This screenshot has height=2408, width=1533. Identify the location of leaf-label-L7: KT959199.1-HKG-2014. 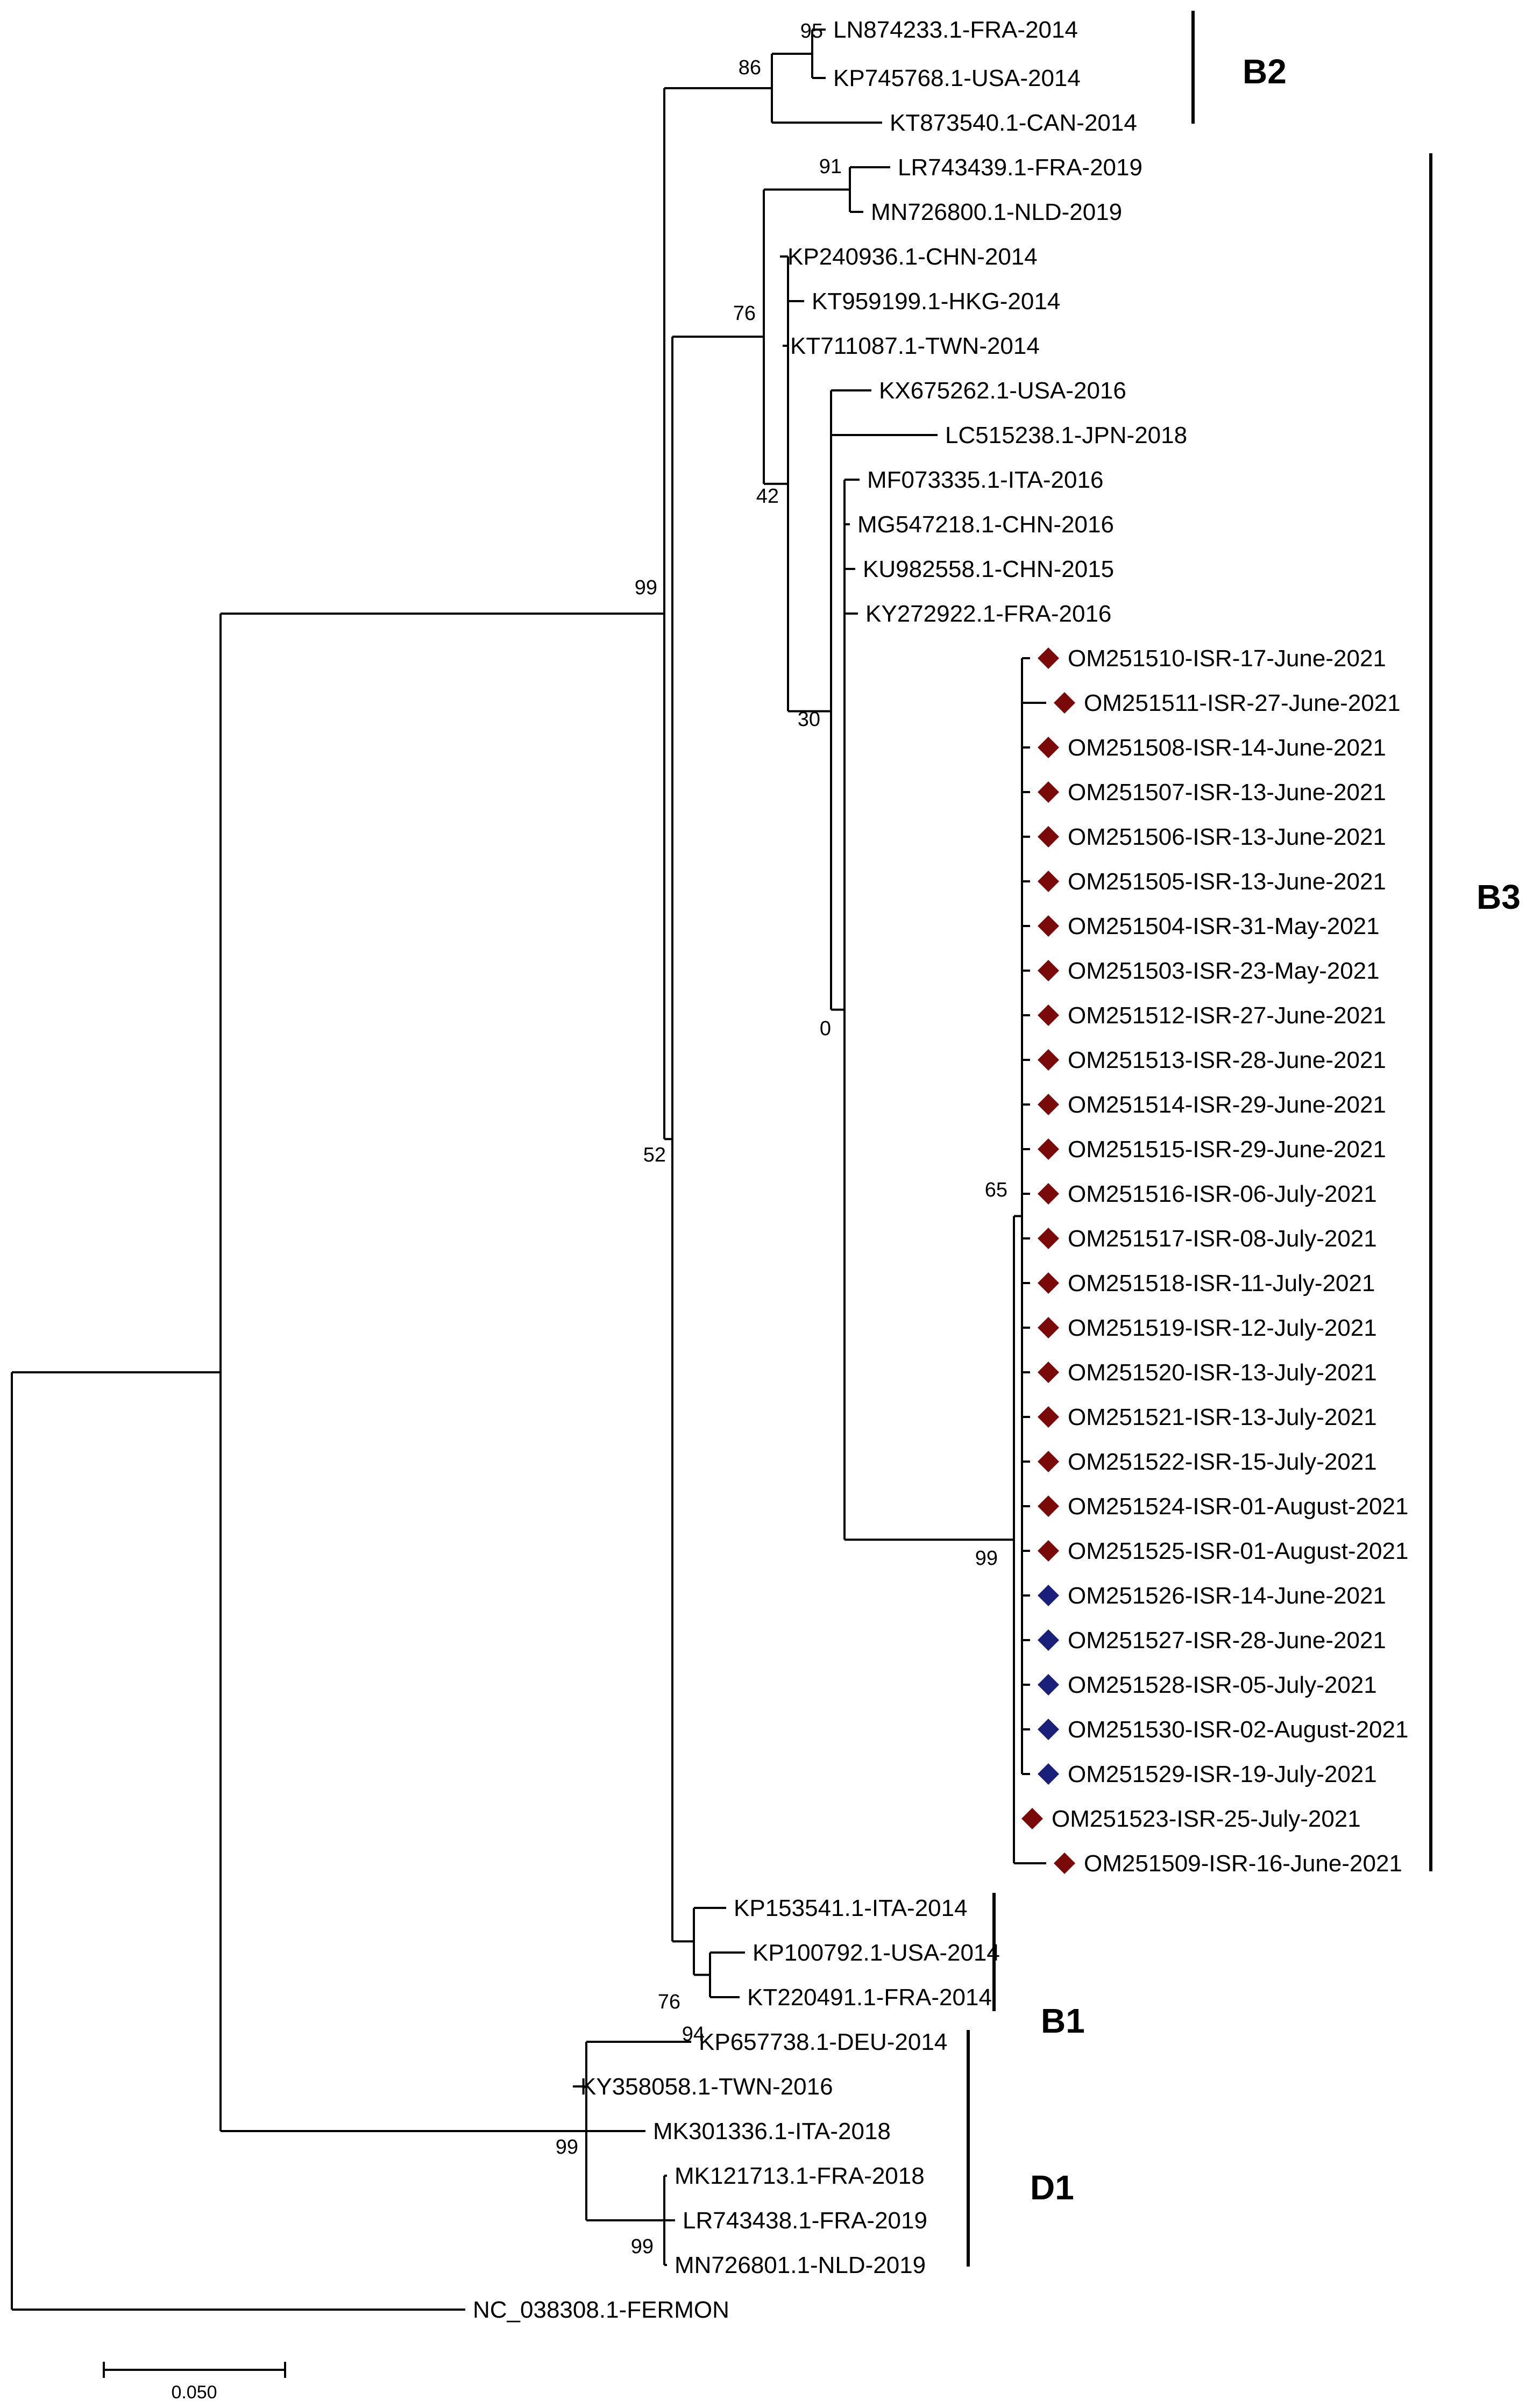
(936, 301).